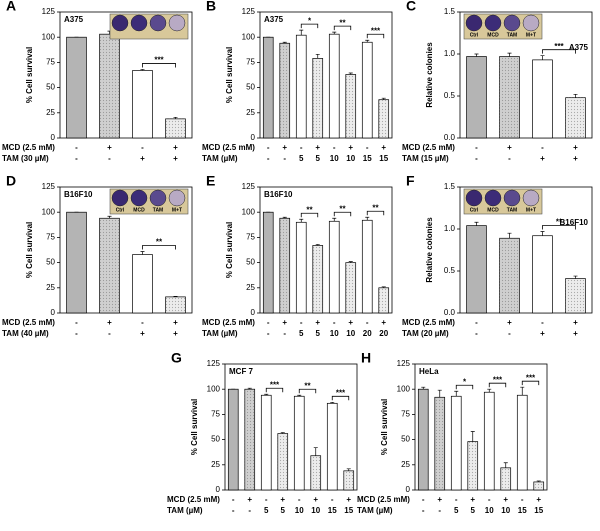  What do you see at coordinates (450, 270) in the screenshot?
I see `y-tick-label: 0.5` at bounding box center [450, 270].